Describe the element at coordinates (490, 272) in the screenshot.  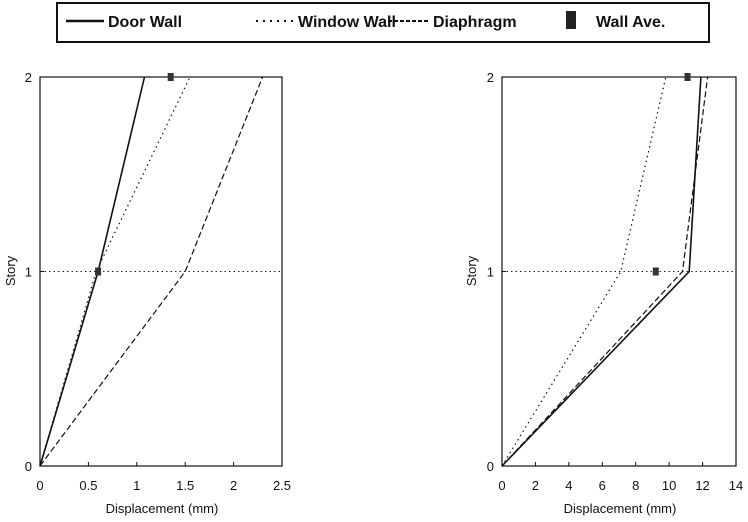
I see `y-tick-label-right: 1` at that location.